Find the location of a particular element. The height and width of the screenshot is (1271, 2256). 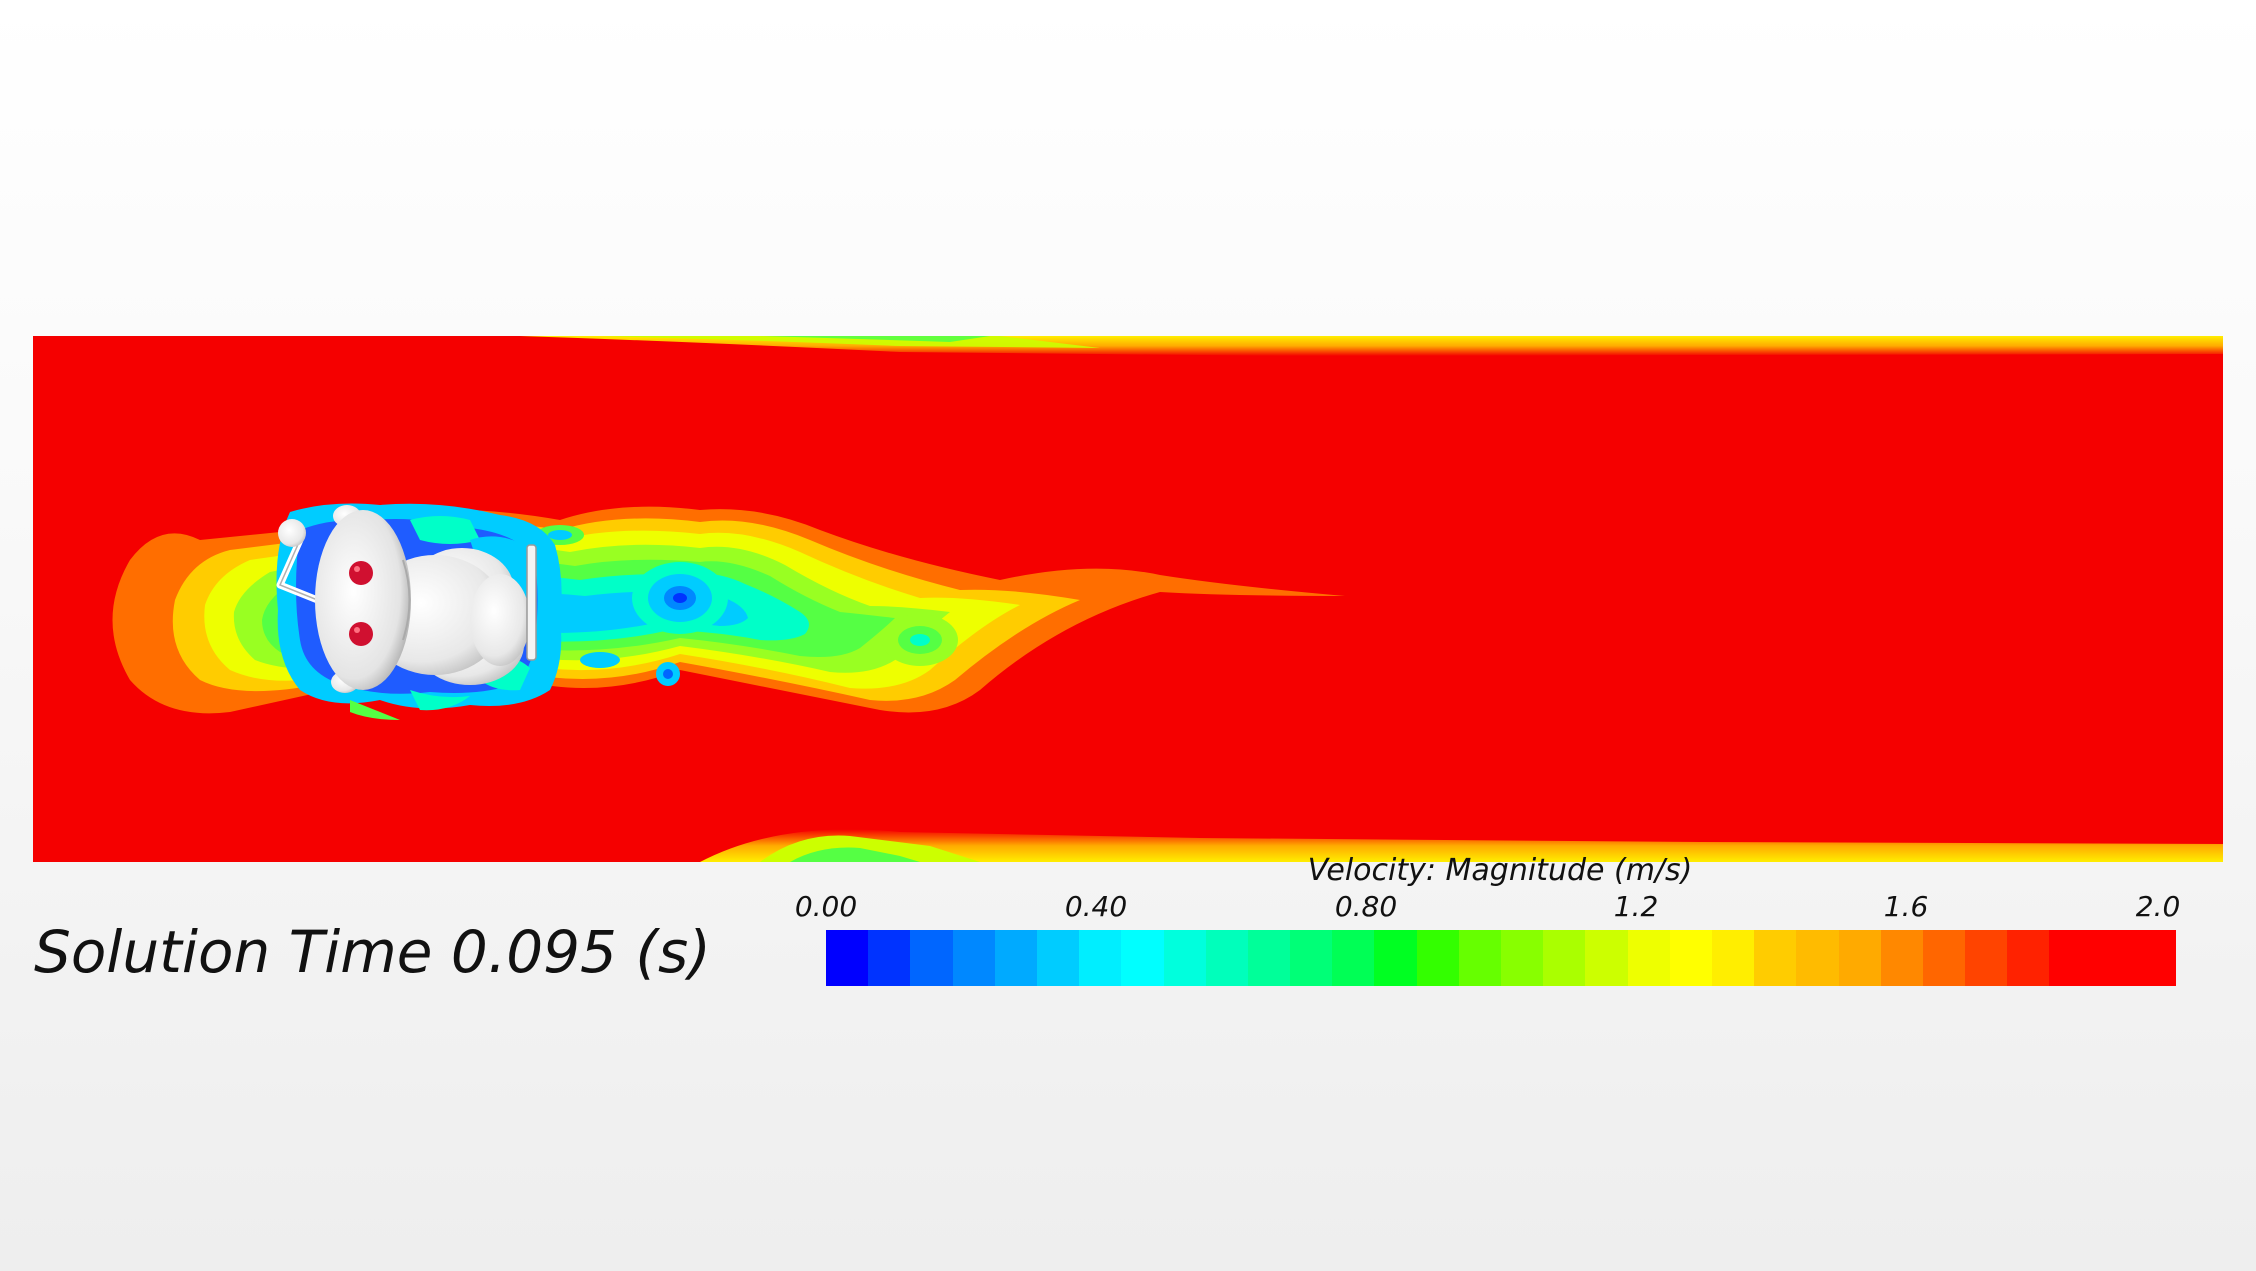

colorbar is located at coordinates (1501, 958).